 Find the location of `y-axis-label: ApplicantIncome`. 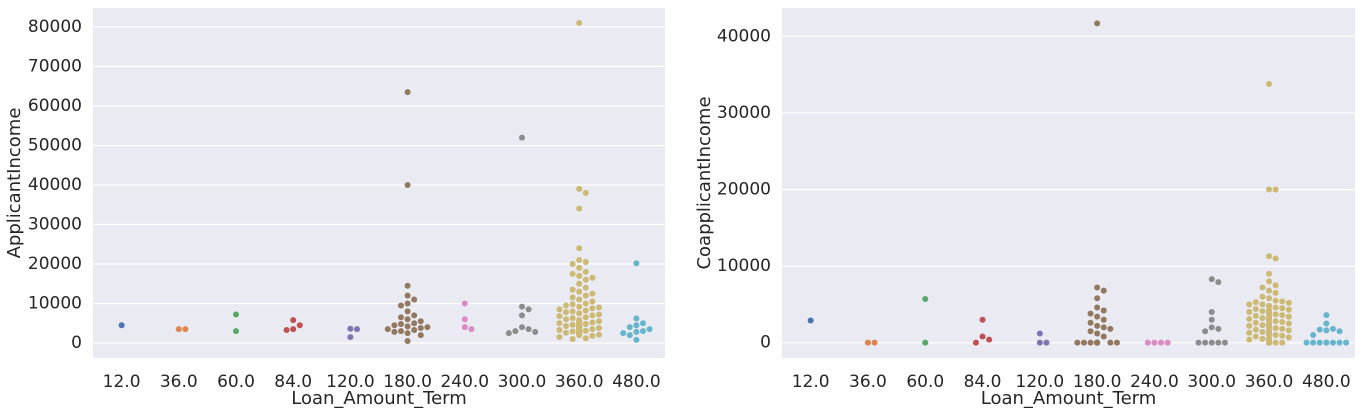

y-axis-label: ApplicantIncome is located at coordinates (14, 183).